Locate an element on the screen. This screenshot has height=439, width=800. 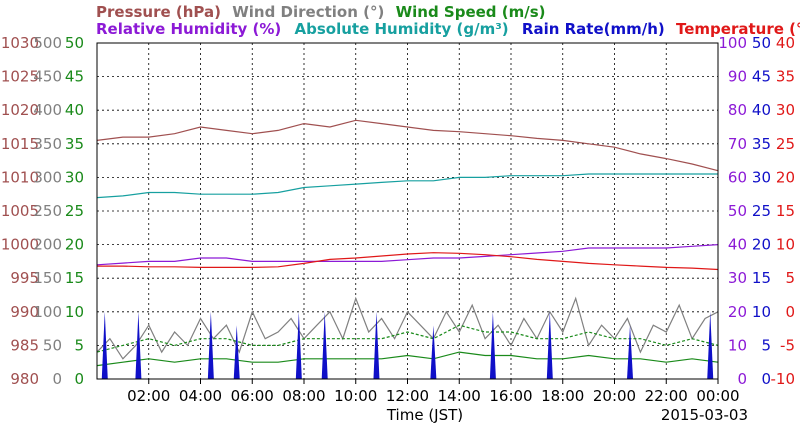
humidity-tick-label: 60 is located at coordinates (737, 177).